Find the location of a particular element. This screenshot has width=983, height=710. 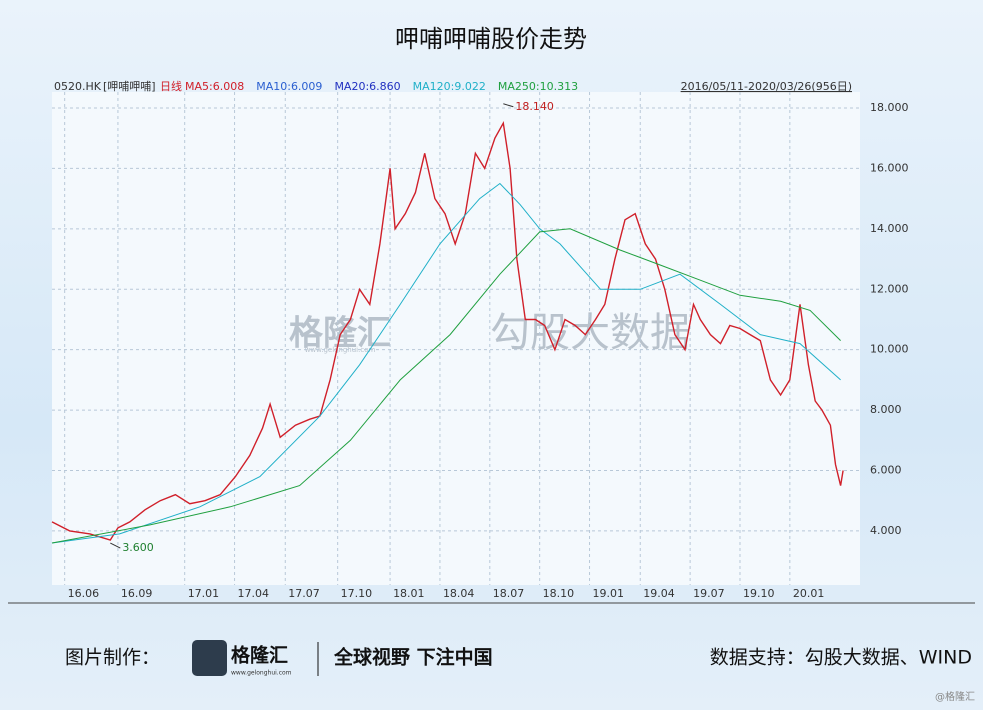

x-tick-label: 17.01 is located at coordinates (204, 593).